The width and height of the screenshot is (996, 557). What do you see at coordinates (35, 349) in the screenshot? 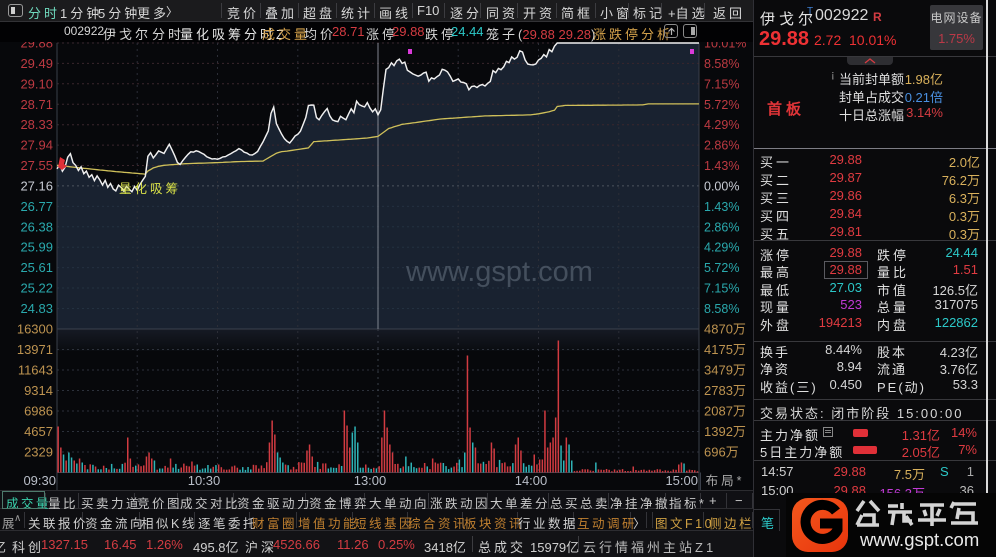
I see `svg-text: 13971` at bounding box center [35, 349].